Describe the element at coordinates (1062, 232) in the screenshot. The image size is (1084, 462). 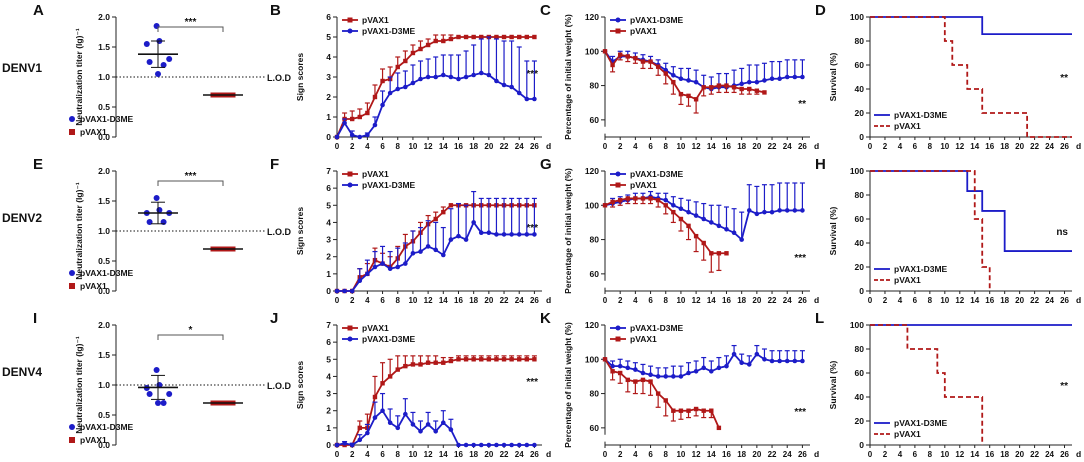
I see `significance-label: ns` at that location.